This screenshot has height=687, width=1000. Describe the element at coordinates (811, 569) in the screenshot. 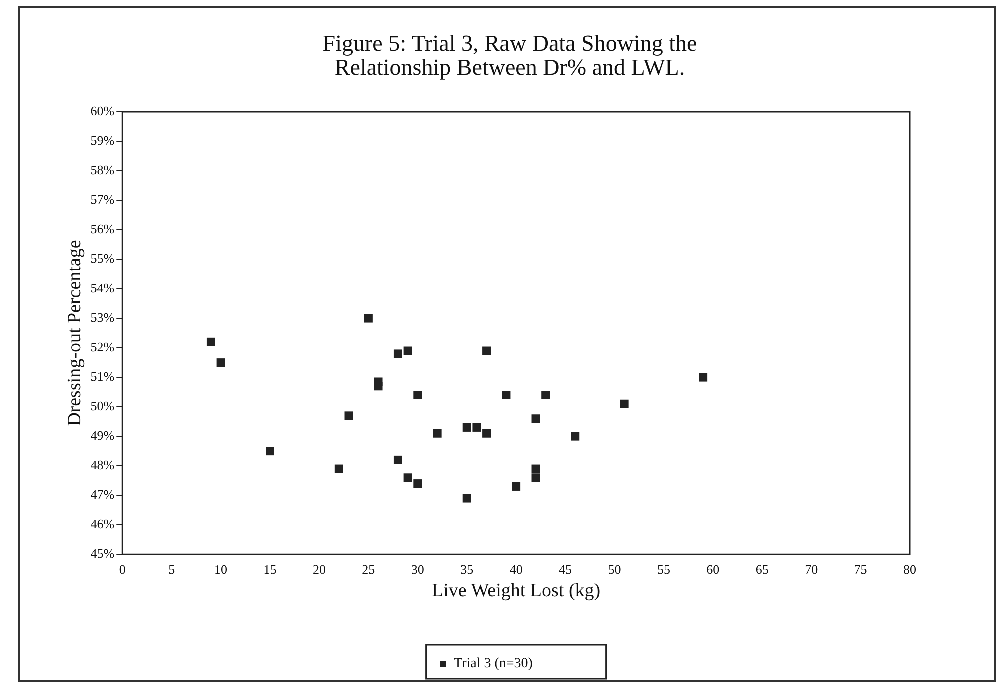

I see `x-tick-label: 70` at that location.